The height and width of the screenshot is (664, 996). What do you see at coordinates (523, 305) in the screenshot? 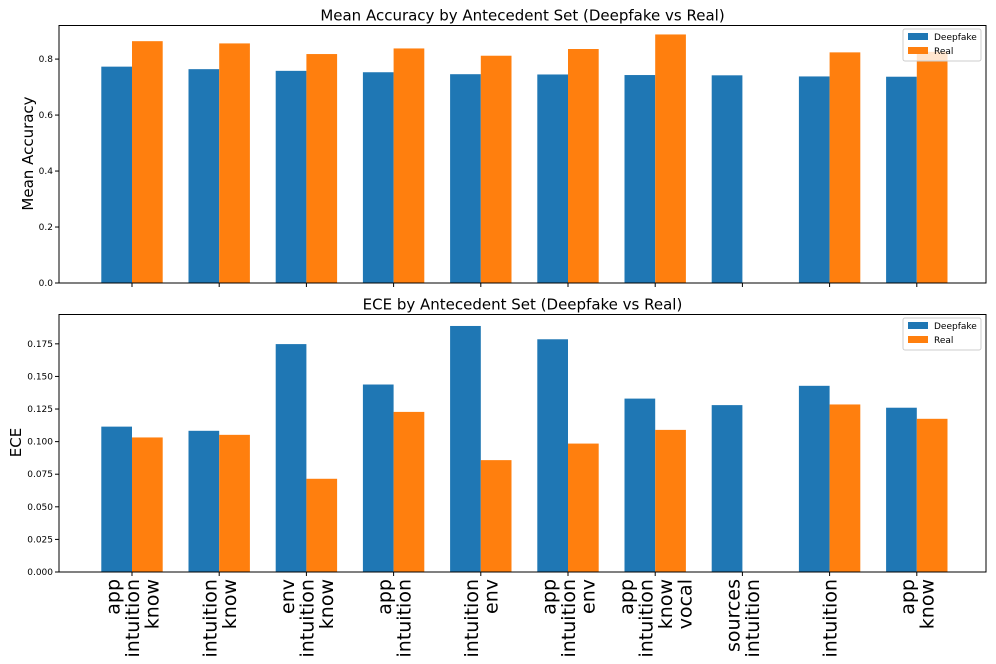
I see `ece-chart-title: ECE by Antecedent Set (Deepfake vs Real)` at bounding box center [523, 305].